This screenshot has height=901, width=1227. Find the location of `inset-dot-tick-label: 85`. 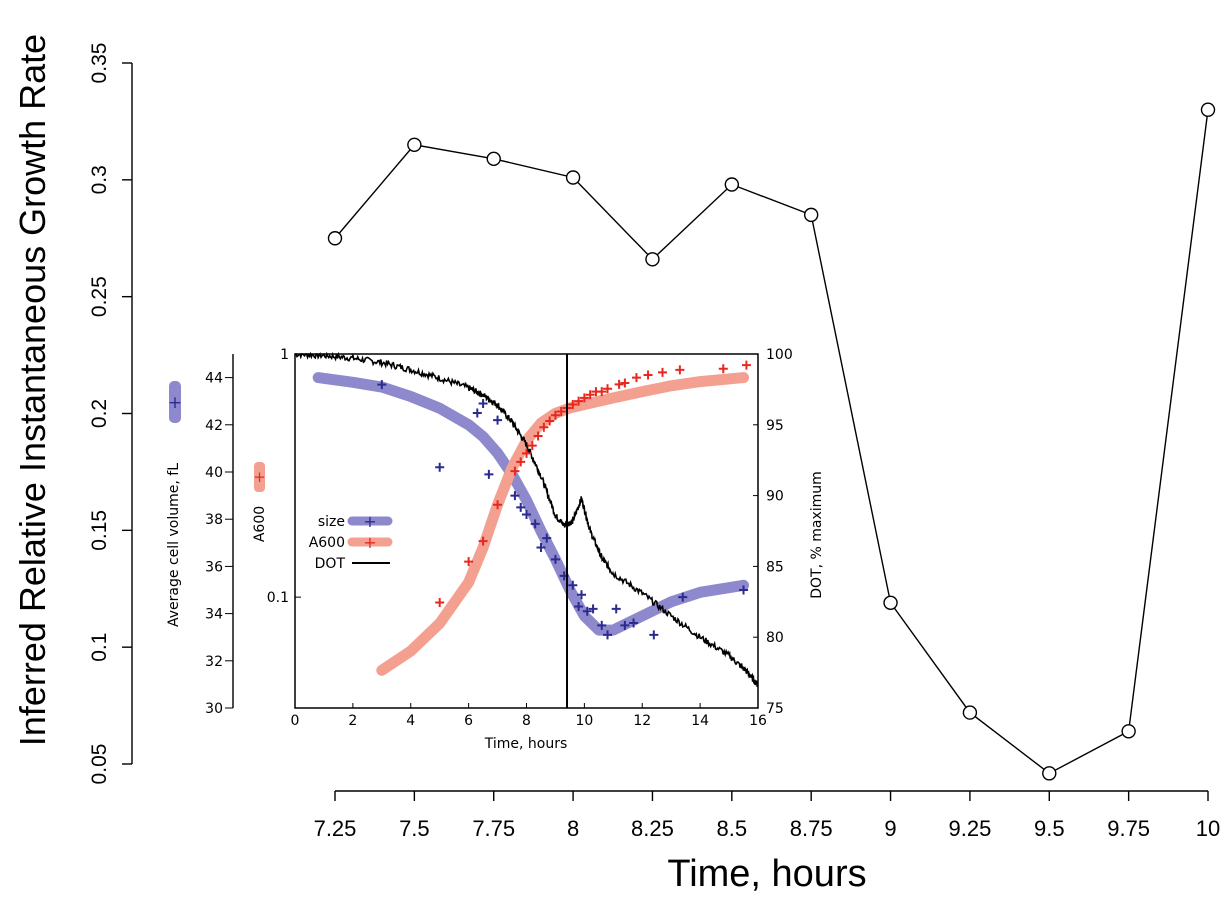

inset-dot-tick-label: 85 is located at coordinates (775, 567).